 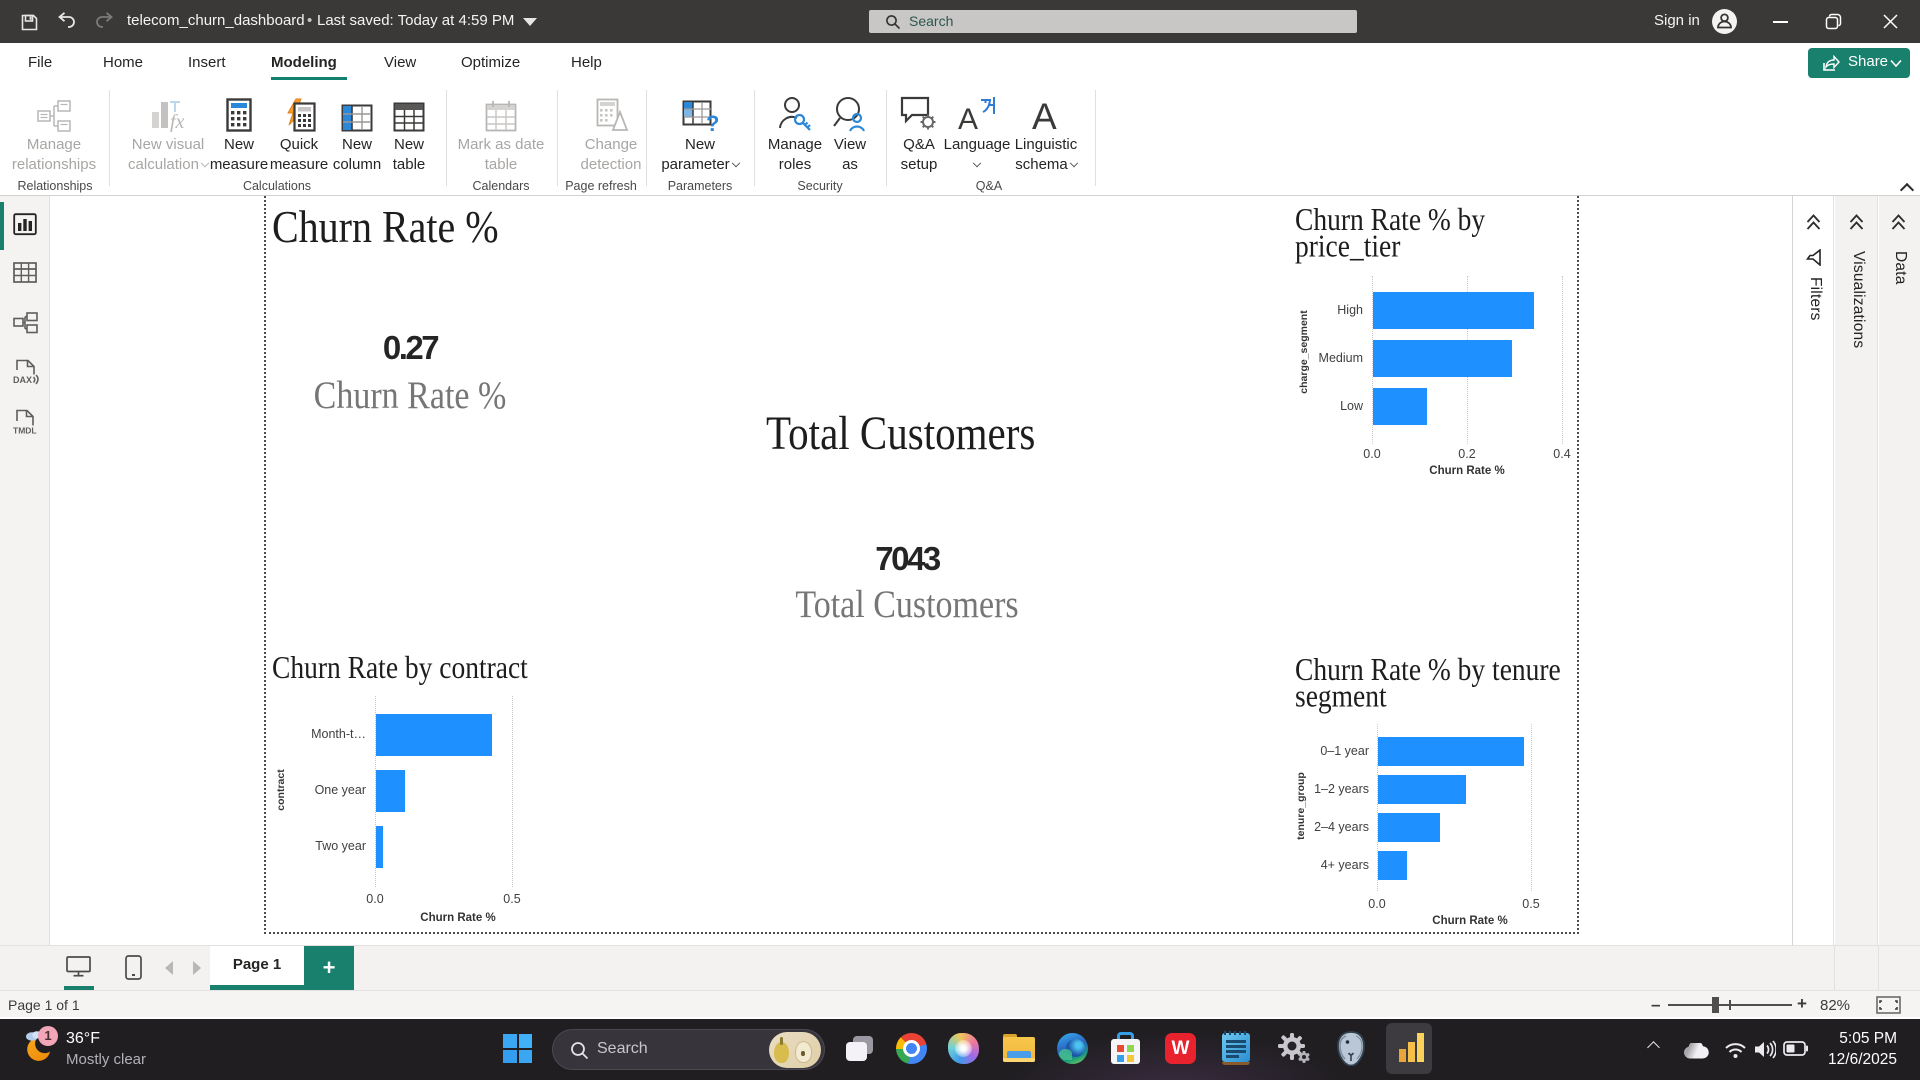 What do you see at coordinates (22, 380) in the screenshot?
I see `svg-text: DAX` at bounding box center [22, 380].